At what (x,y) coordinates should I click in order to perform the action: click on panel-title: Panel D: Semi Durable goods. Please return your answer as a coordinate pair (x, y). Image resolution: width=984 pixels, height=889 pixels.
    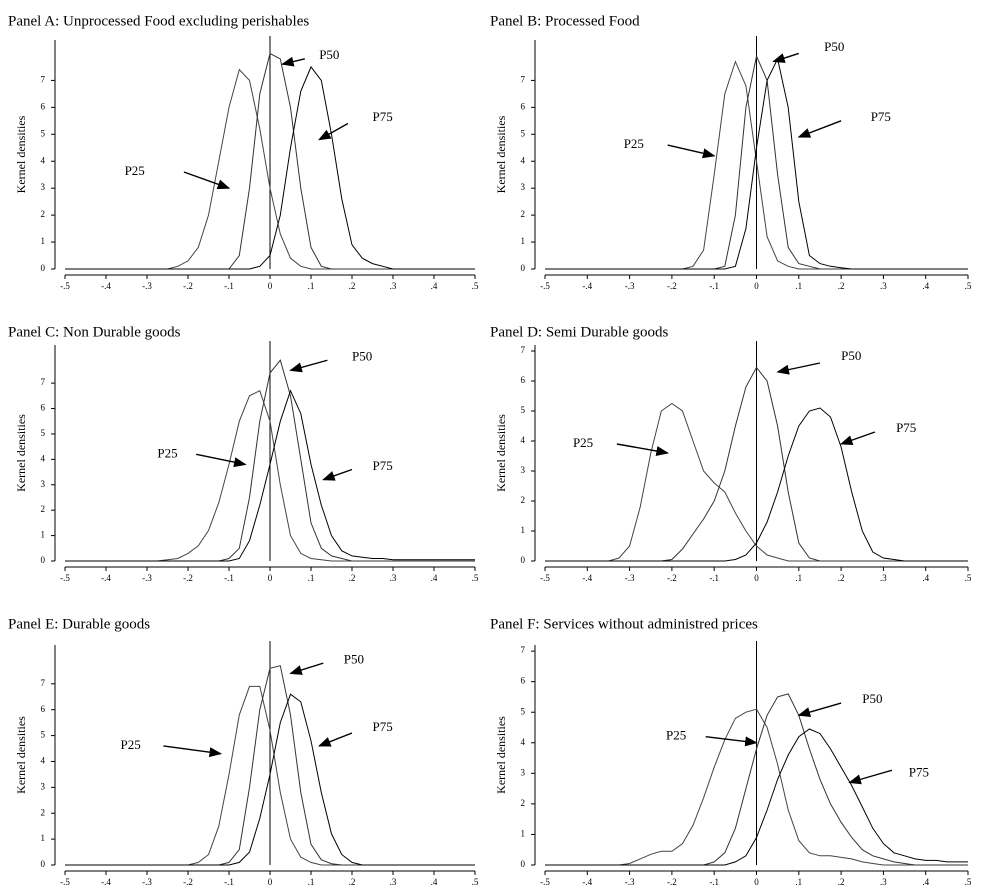
    Looking at the image, I should click on (579, 332).